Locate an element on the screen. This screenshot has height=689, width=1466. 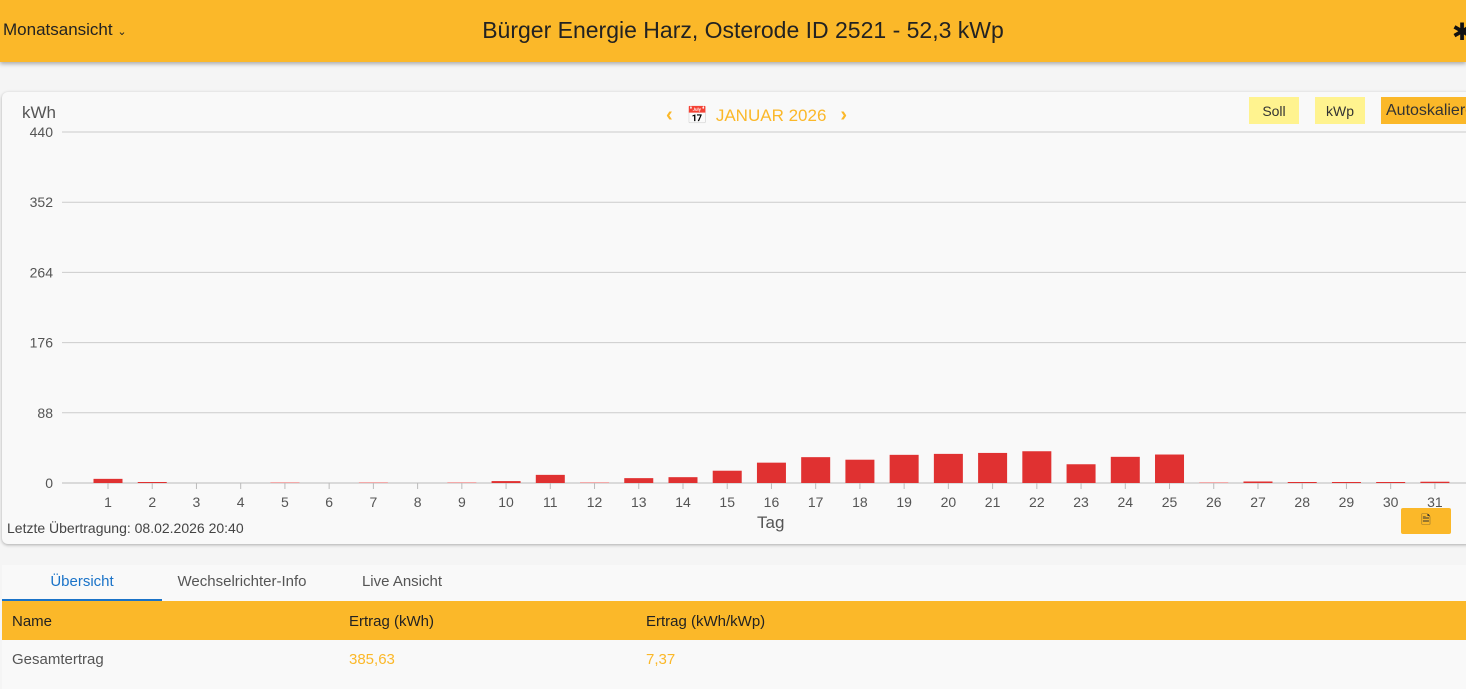
x-tick-label: 10 is located at coordinates (506, 502).